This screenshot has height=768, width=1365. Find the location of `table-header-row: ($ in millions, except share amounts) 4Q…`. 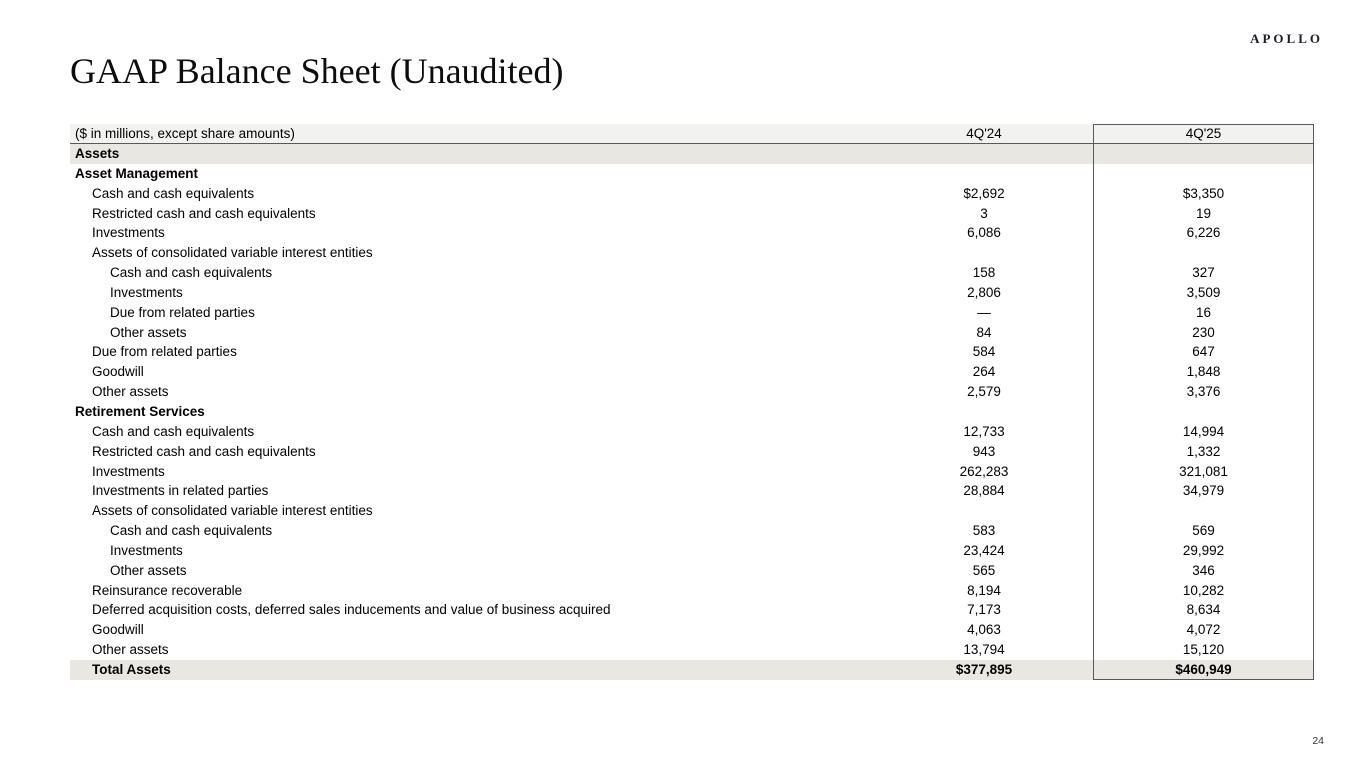

table-header-row: ($ in millions, except share amounts) 4Q… is located at coordinates (692, 134).